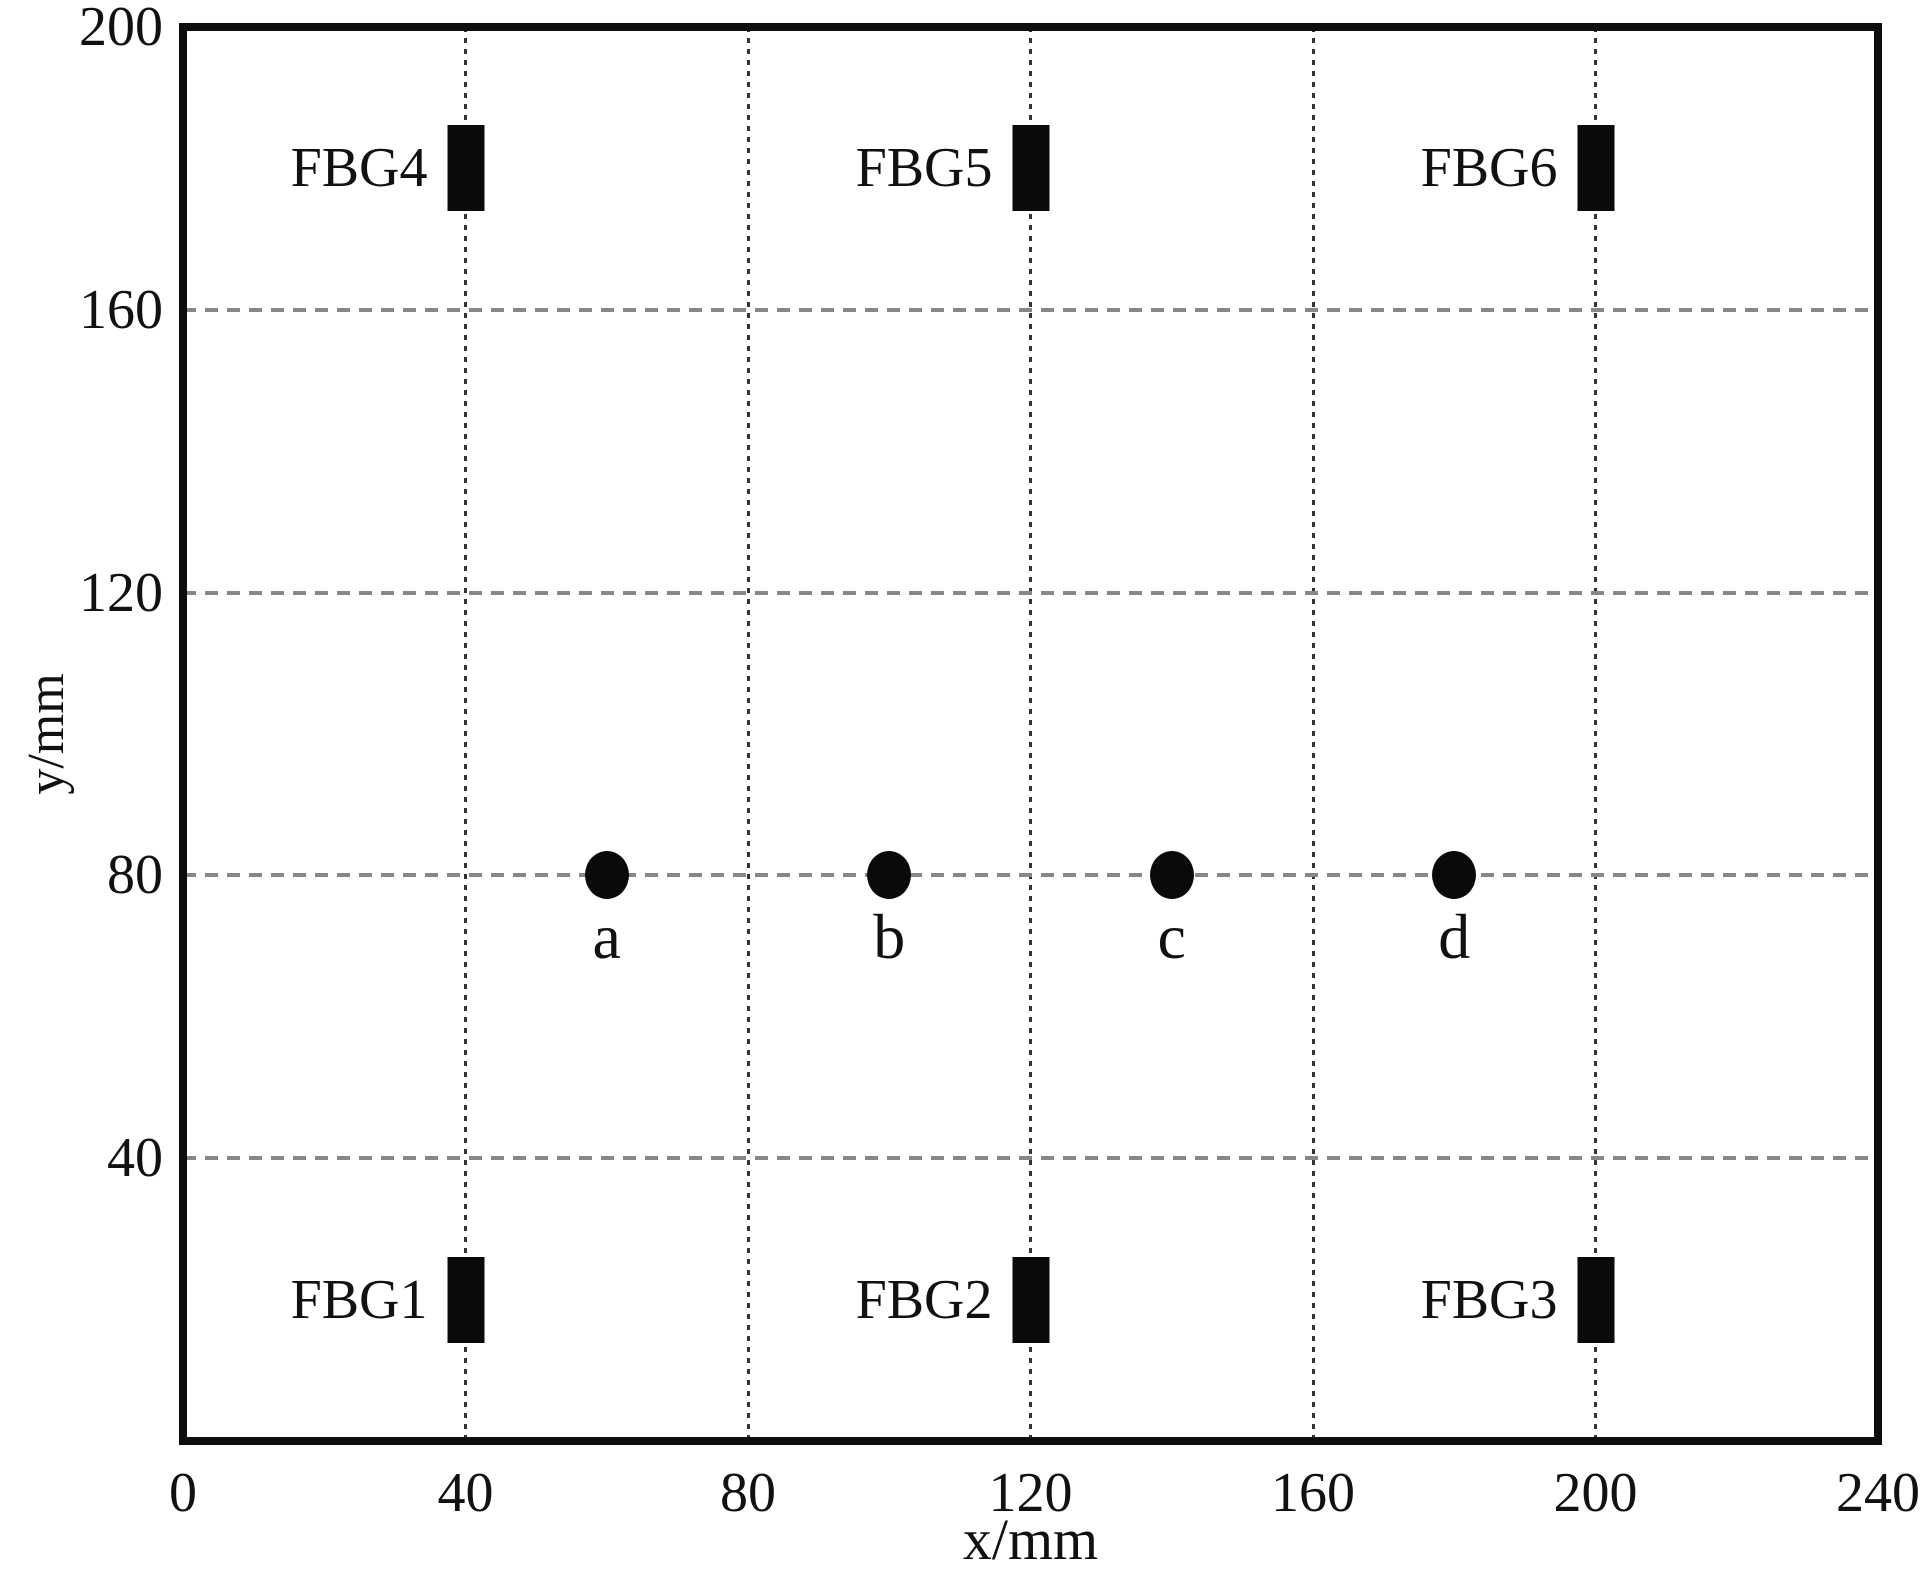 The width and height of the screenshot is (1925, 1578). Describe the element at coordinates (606, 937) in the screenshot. I see `loading-point-label: a` at that location.